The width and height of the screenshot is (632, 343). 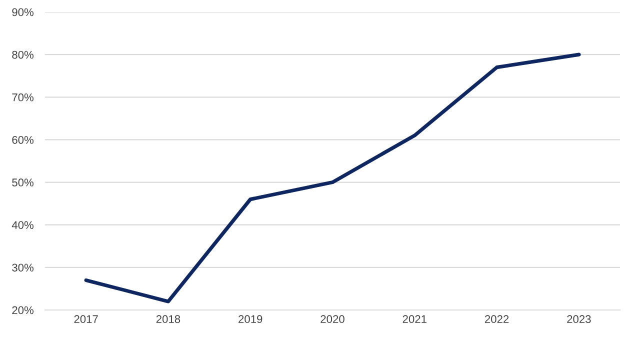 I want to click on x-tick-label: 2023, so click(x=579, y=319).